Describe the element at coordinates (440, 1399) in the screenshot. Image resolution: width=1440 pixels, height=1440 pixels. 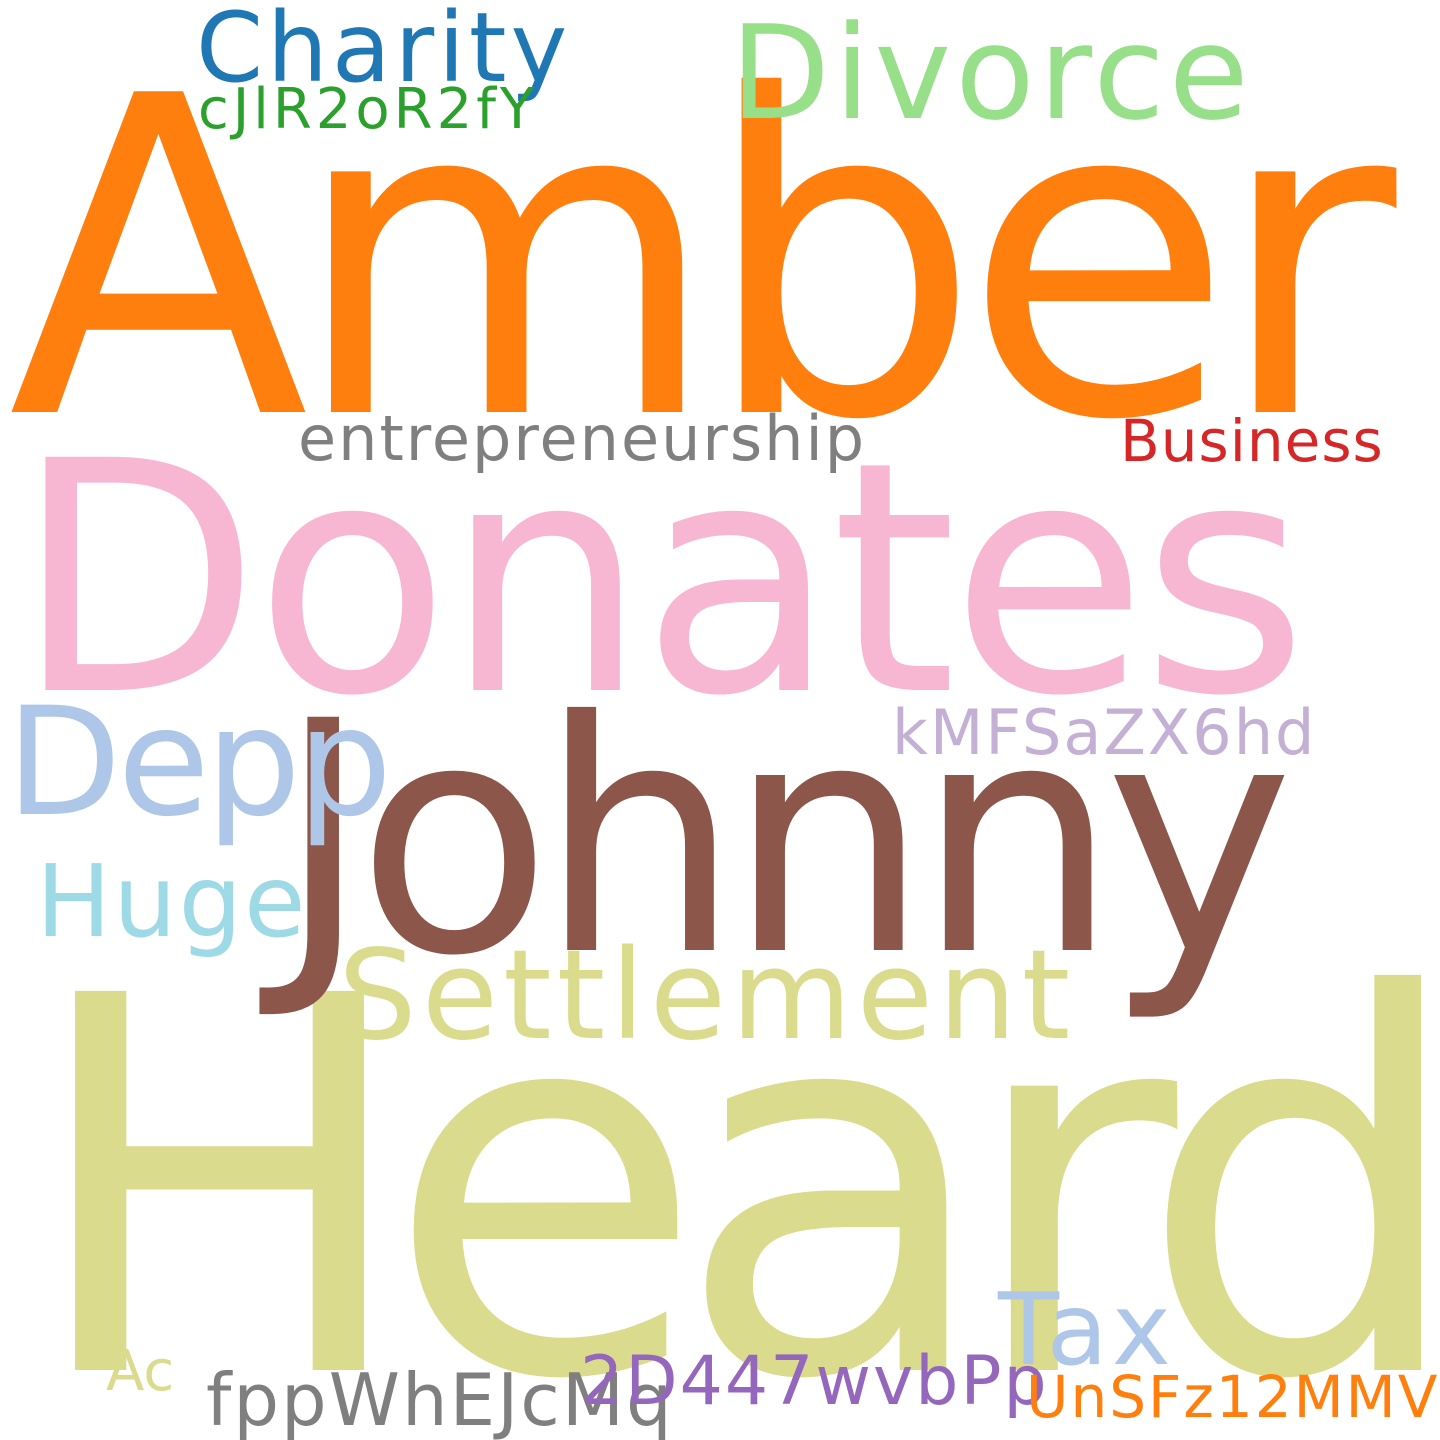
I see `word-fppWhEJcMq: fppWhEJcMq` at that location.